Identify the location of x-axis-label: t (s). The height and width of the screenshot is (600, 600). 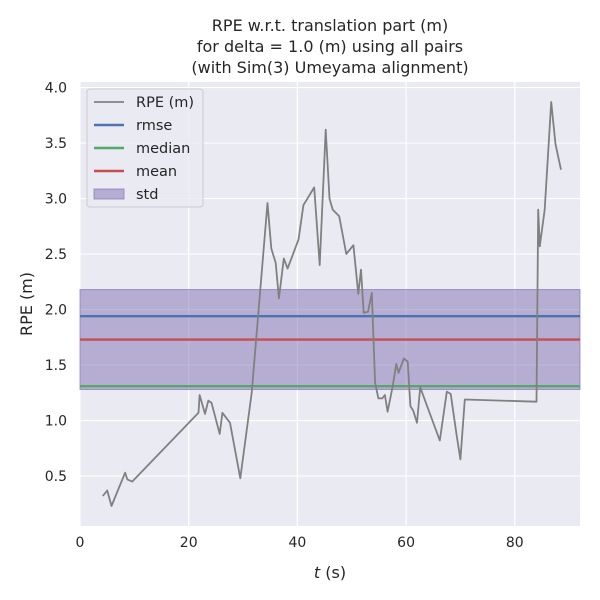
(330, 572).